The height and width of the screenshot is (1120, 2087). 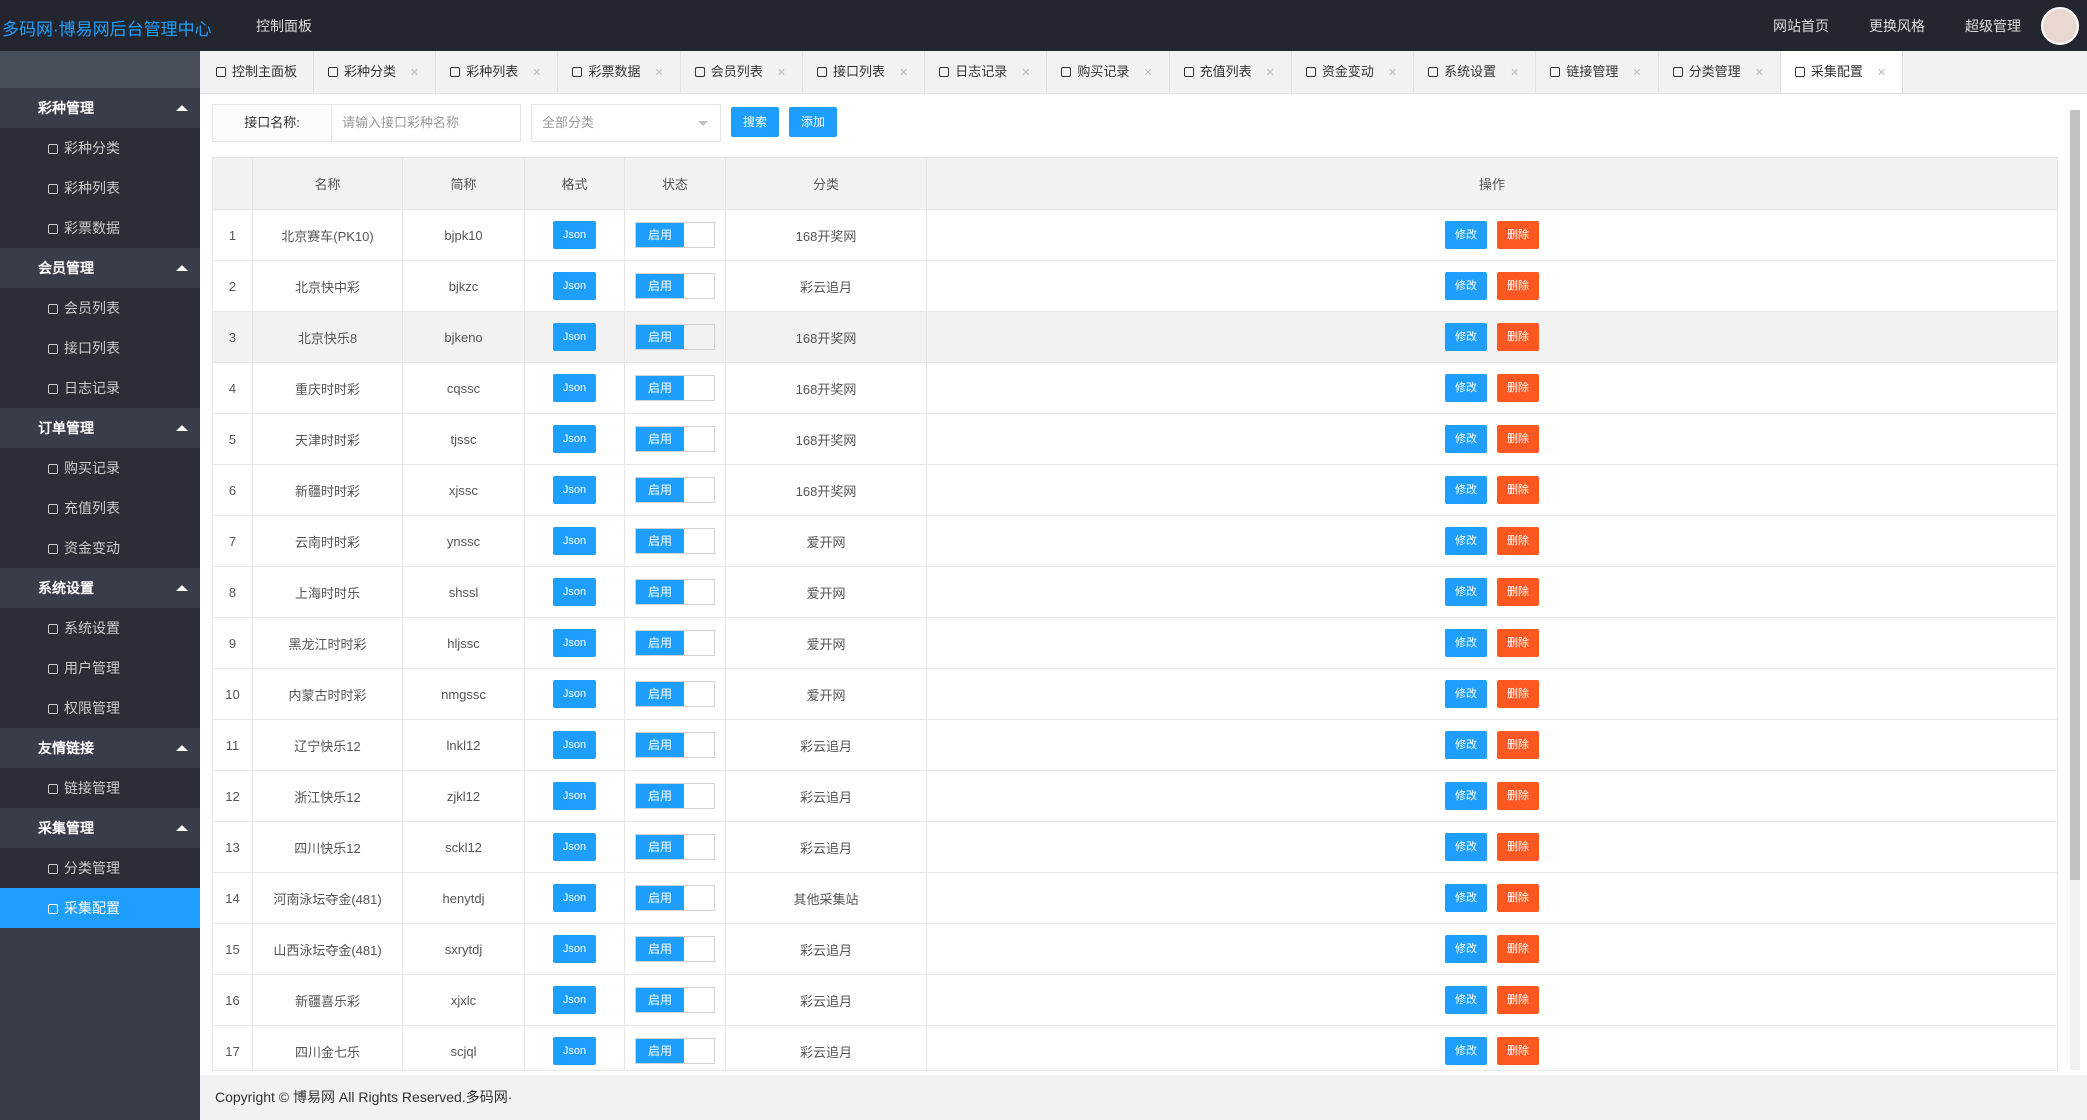 What do you see at coordinates (100, 228) in the screenshot?
I see `menu-item: 彩票数据` at bounding box center [100, 228].